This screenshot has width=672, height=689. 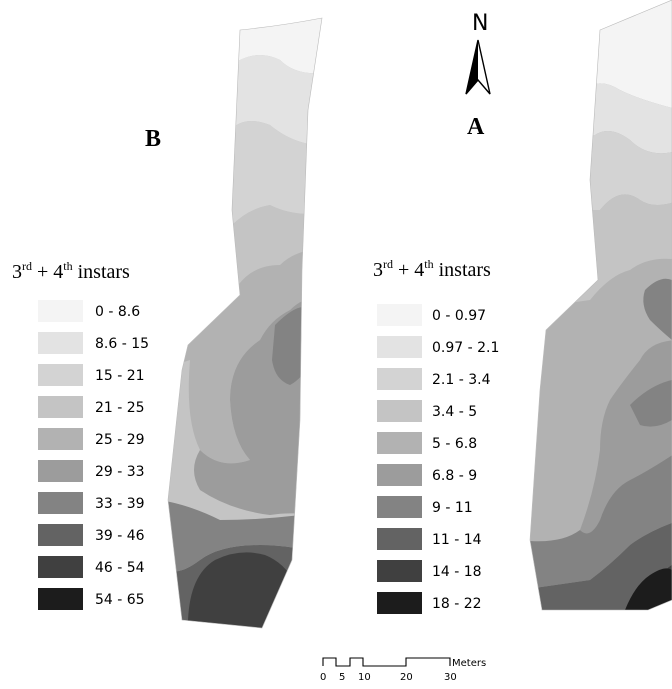 I want to click on legend-range-label: 39 - 46, so click(x=120, y=536).